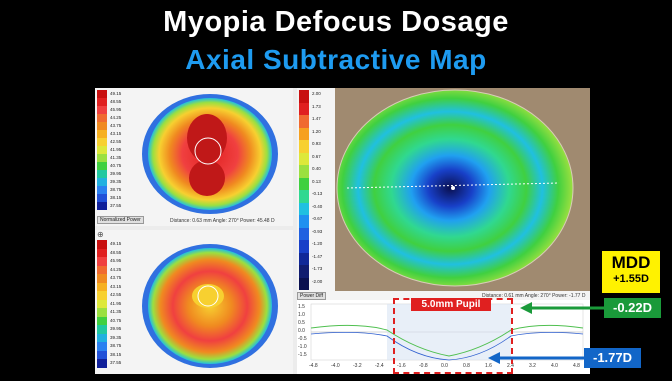 The width and height of the screenshot is (672, 381). What do you see at coordinates (423, 366) in the screenshot?
I see `x-tick-label: -0.8` at bounding box center [423, 366].